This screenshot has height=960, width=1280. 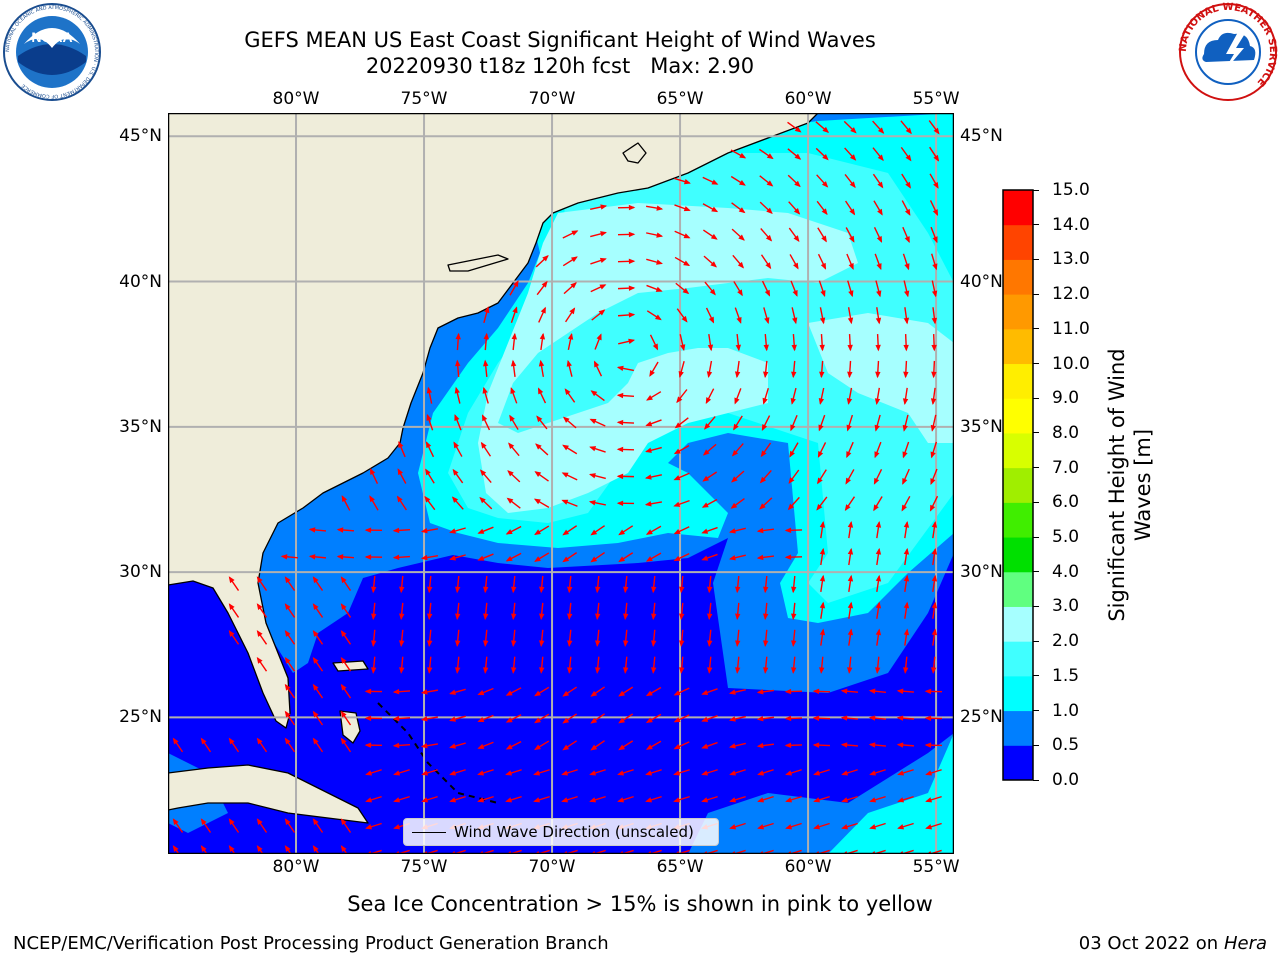 I want to click on nws-logo: NATIONAL WEATHER SERVICE, so click(x=1228, y=51).